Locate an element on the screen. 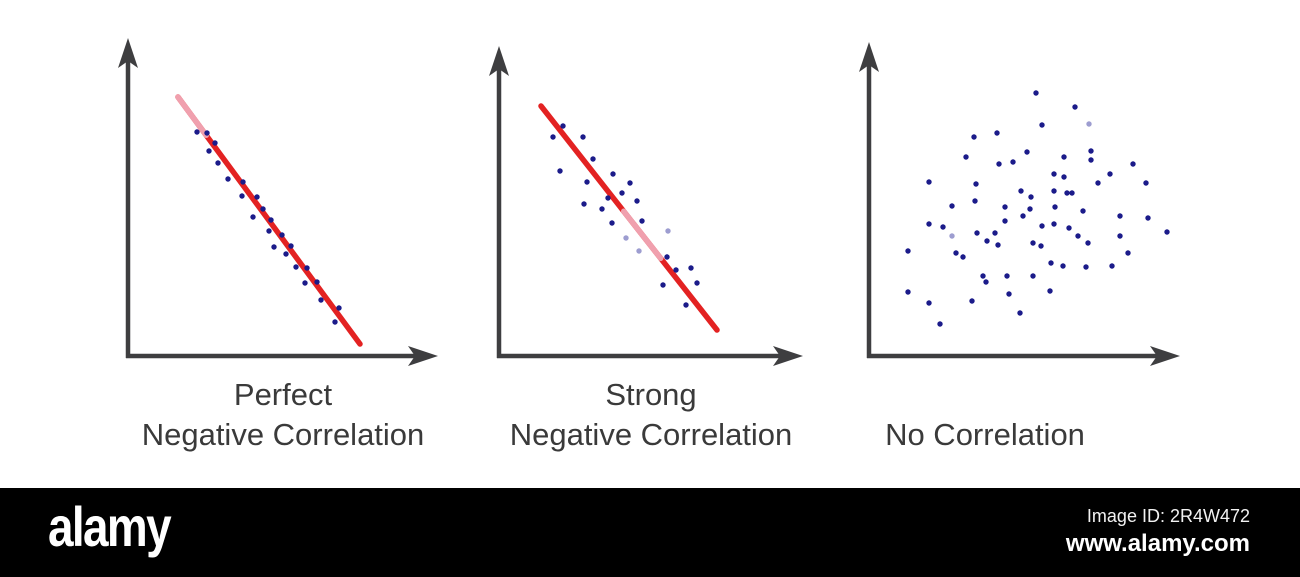 The height and width of the screenshot is (577, 1300). y-axis-arrowhead-icon is located at coordinates (128, 53).